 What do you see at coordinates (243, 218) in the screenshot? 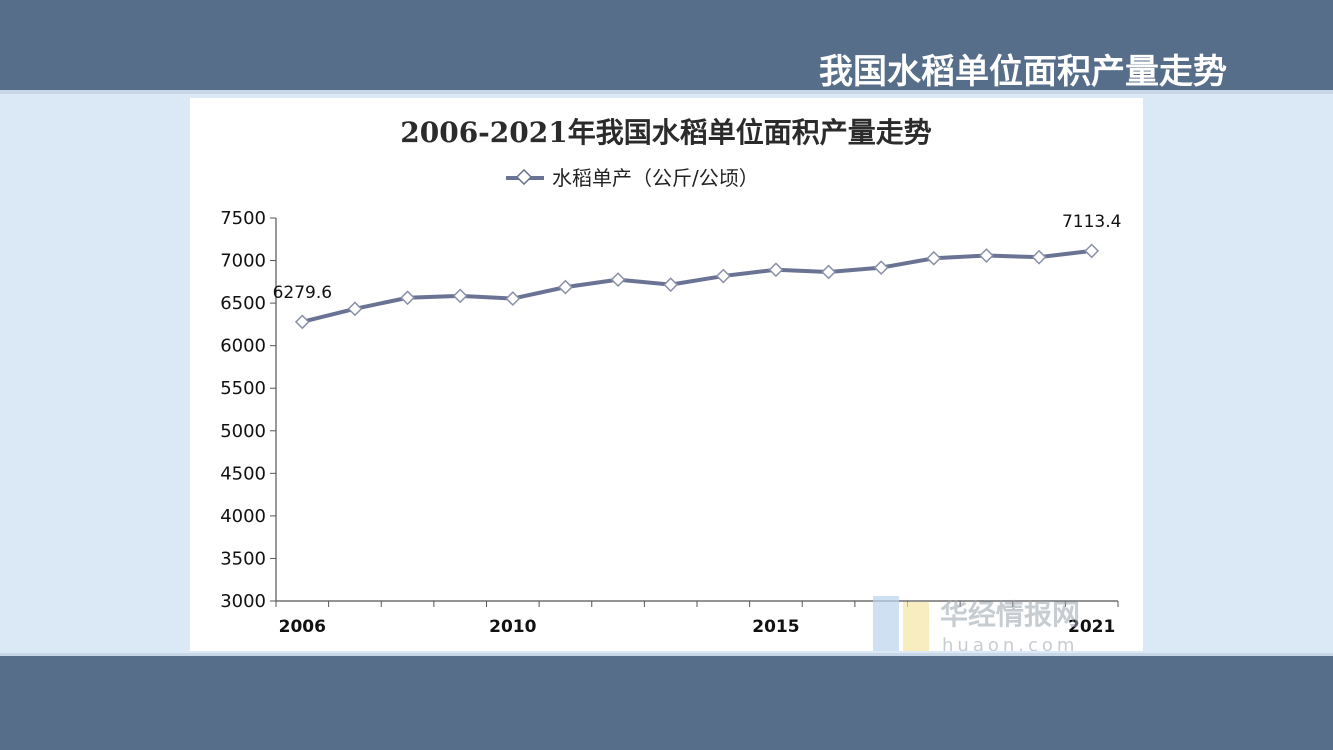
I see `y-tick-label: 7500` at bounding box center [243, 218].